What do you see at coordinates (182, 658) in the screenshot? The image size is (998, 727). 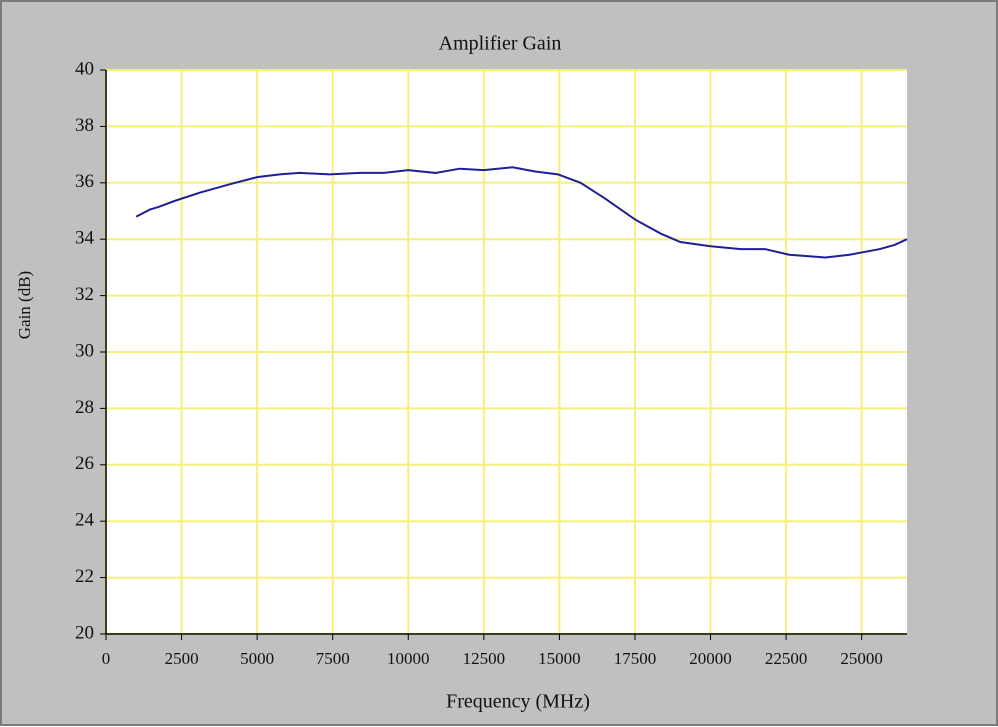 I see `x-tick-label: 2500` at bounding box center [182, 658].